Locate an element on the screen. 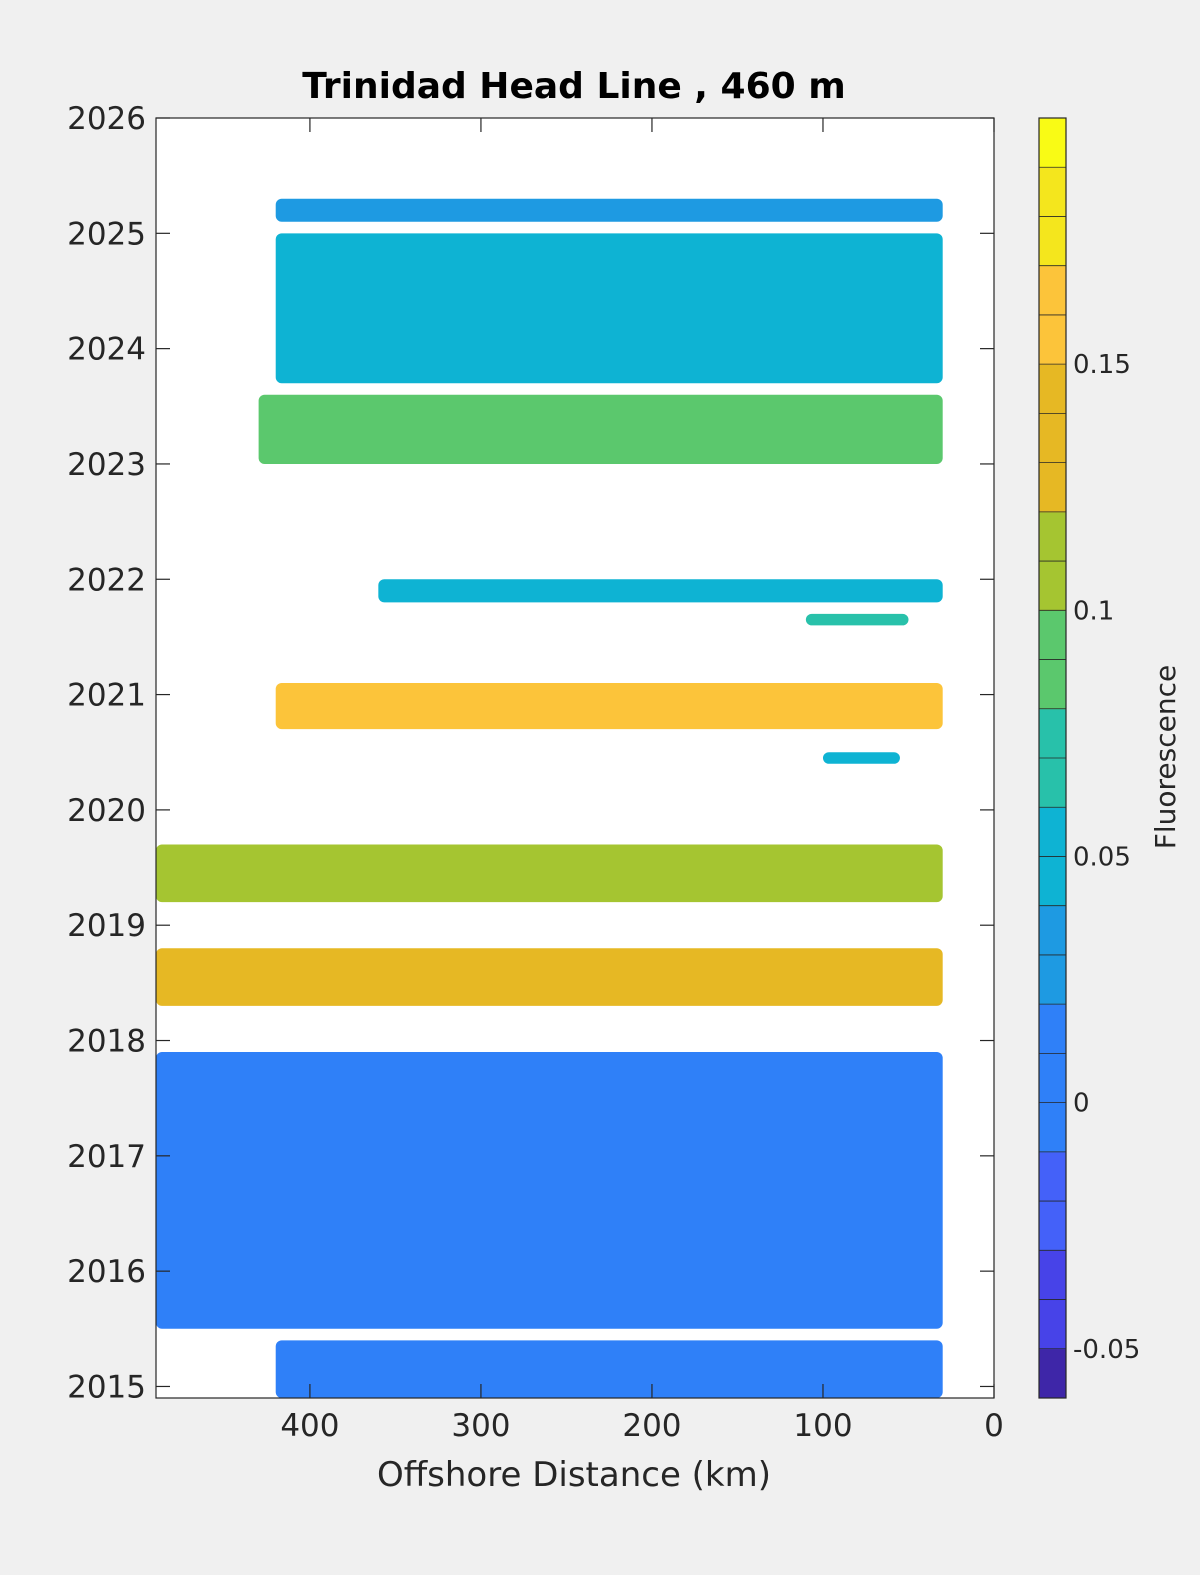 The width and height of the screenshot is (1200, 1575). x-tick-label: 300 is located at coordinates (480, 1426).